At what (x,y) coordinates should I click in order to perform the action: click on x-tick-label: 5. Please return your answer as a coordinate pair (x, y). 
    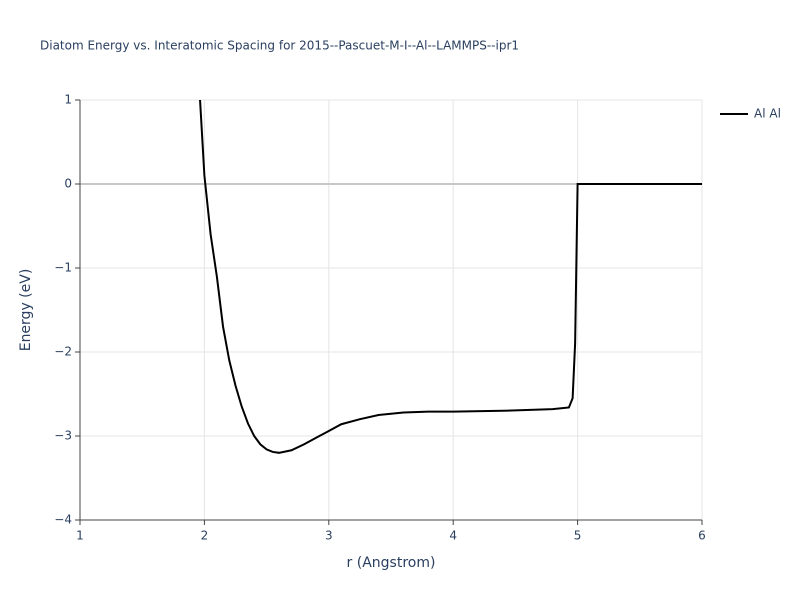
    Looking at the image, I should click on (578, 536).